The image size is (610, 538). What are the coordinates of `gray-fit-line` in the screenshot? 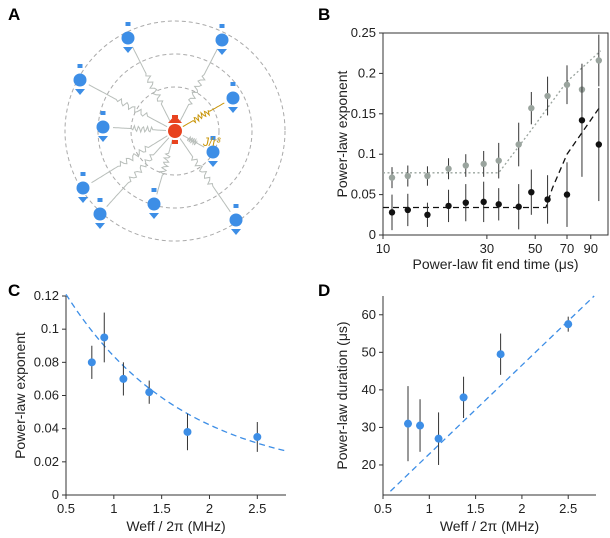 It's located at (492, 112).